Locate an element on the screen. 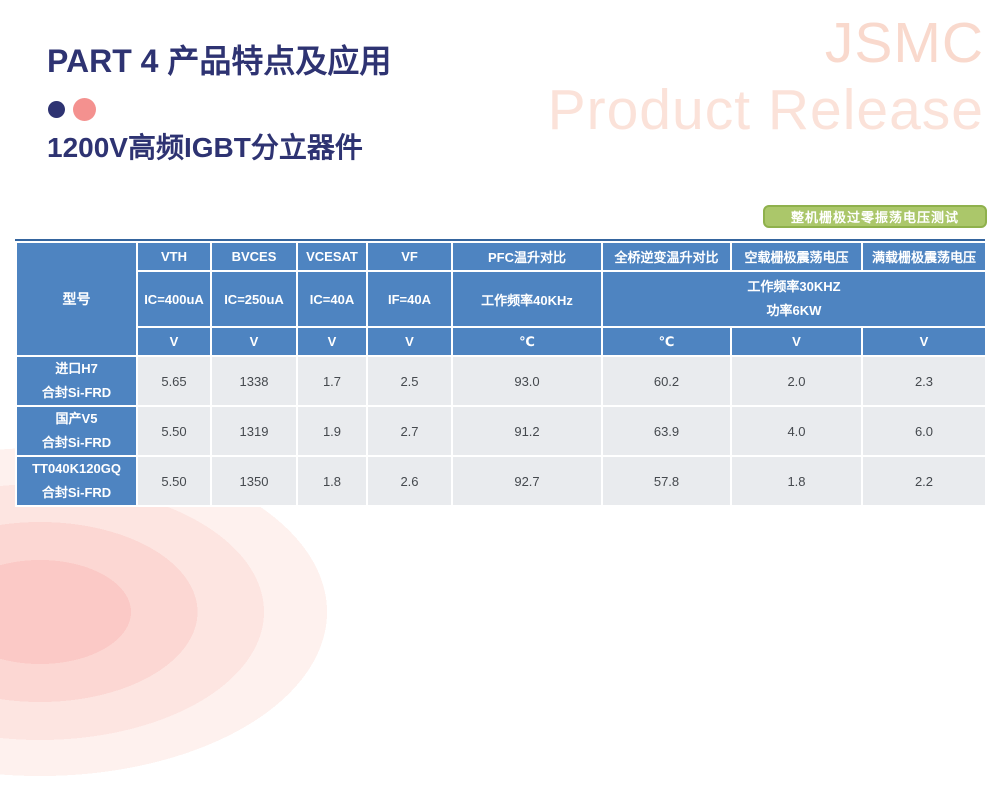 Image resolution: width=1000 pixels, height=812 pixels. col-header-cell: 全桥逆变温升对比 is located at coordinates (666, 256).